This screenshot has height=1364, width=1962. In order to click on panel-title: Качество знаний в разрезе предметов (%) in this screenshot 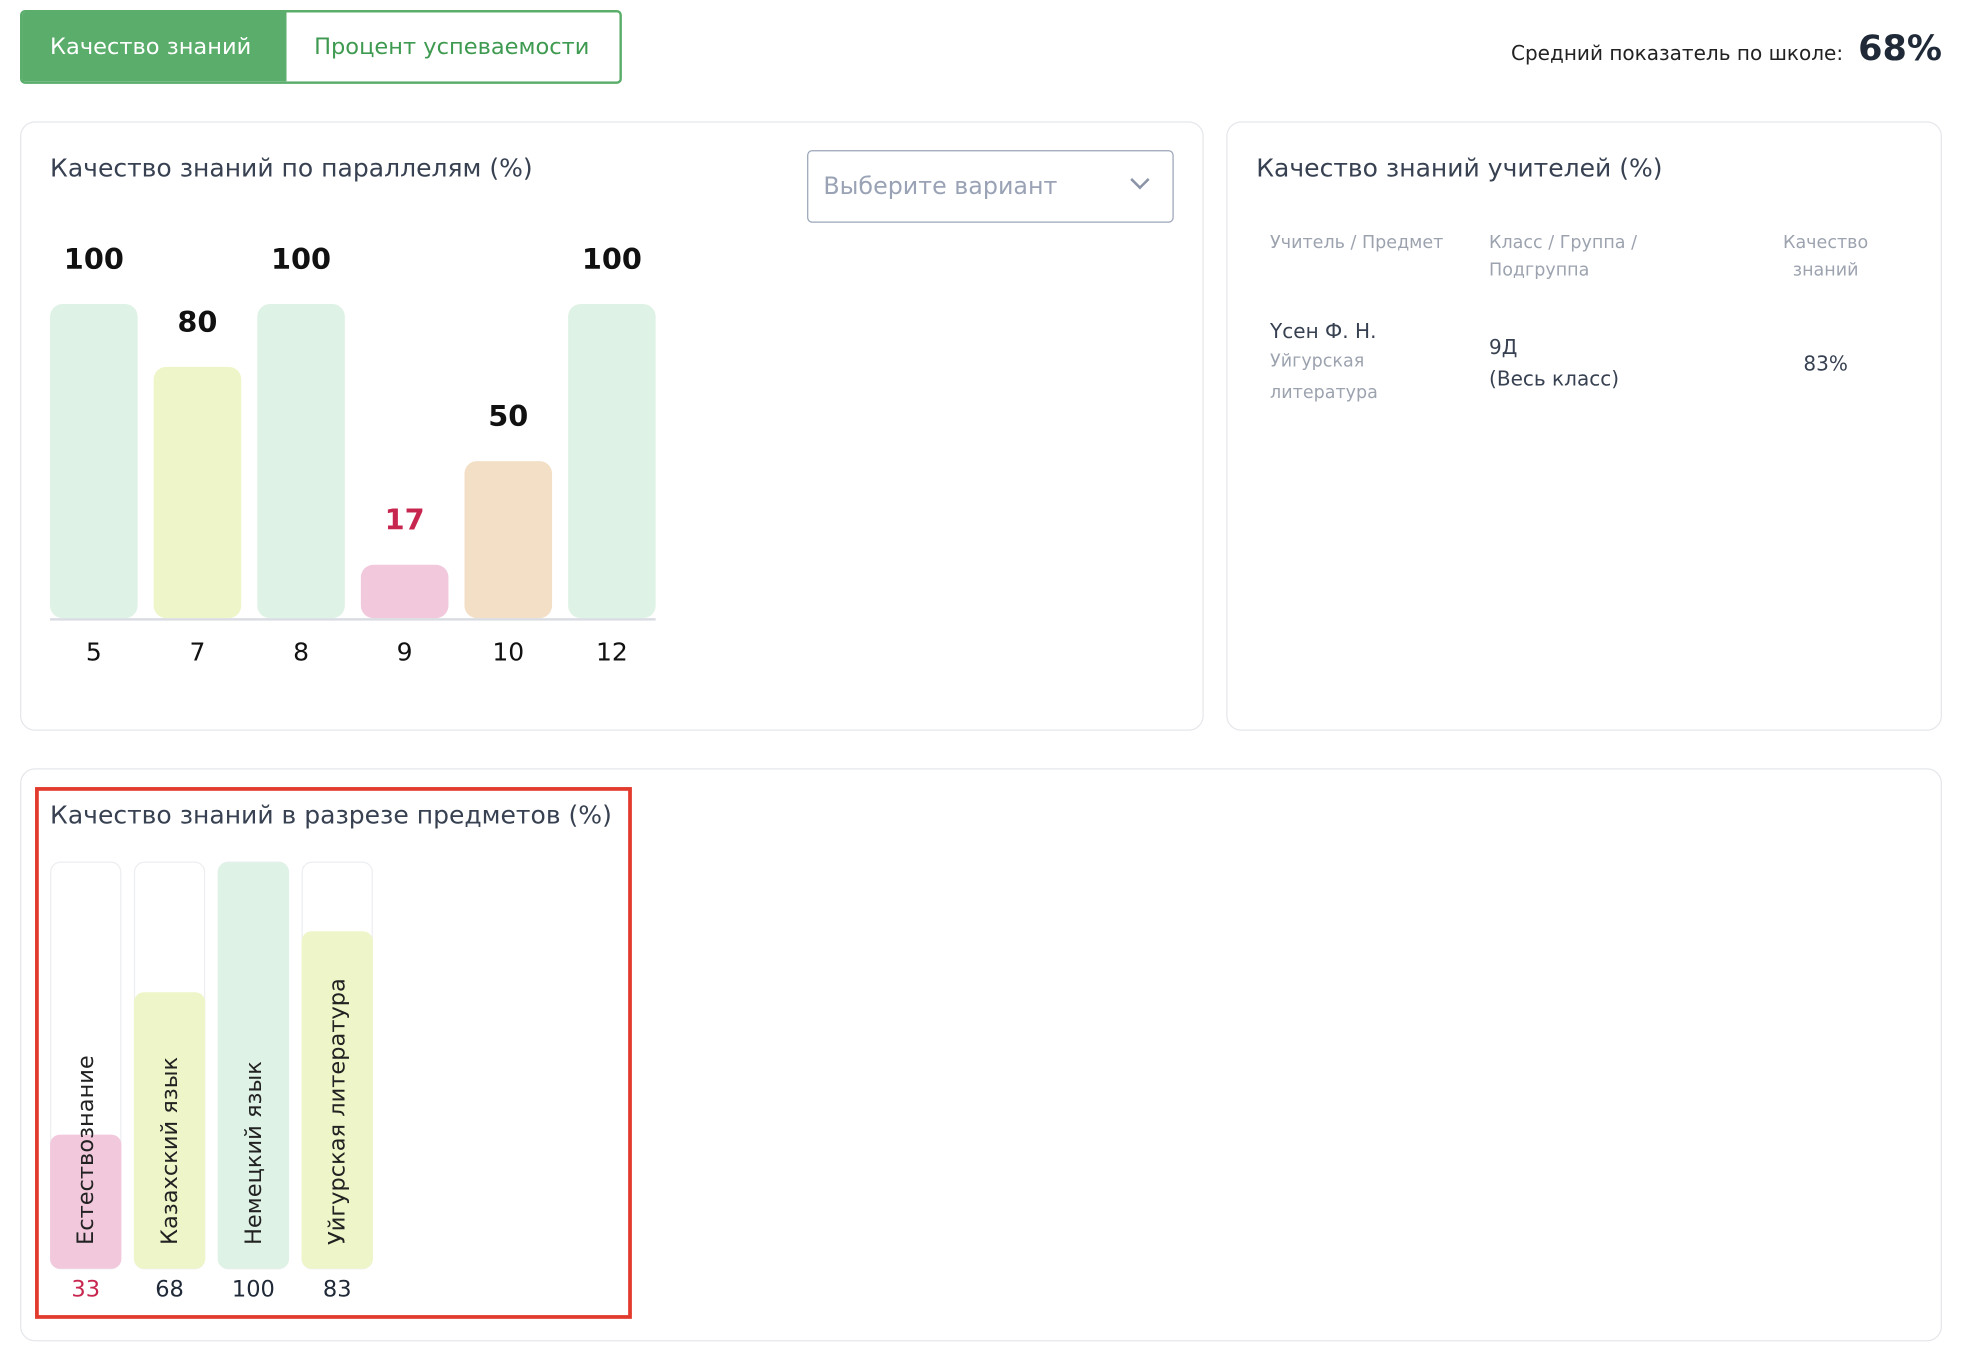, I will do `click(331, 814)`.